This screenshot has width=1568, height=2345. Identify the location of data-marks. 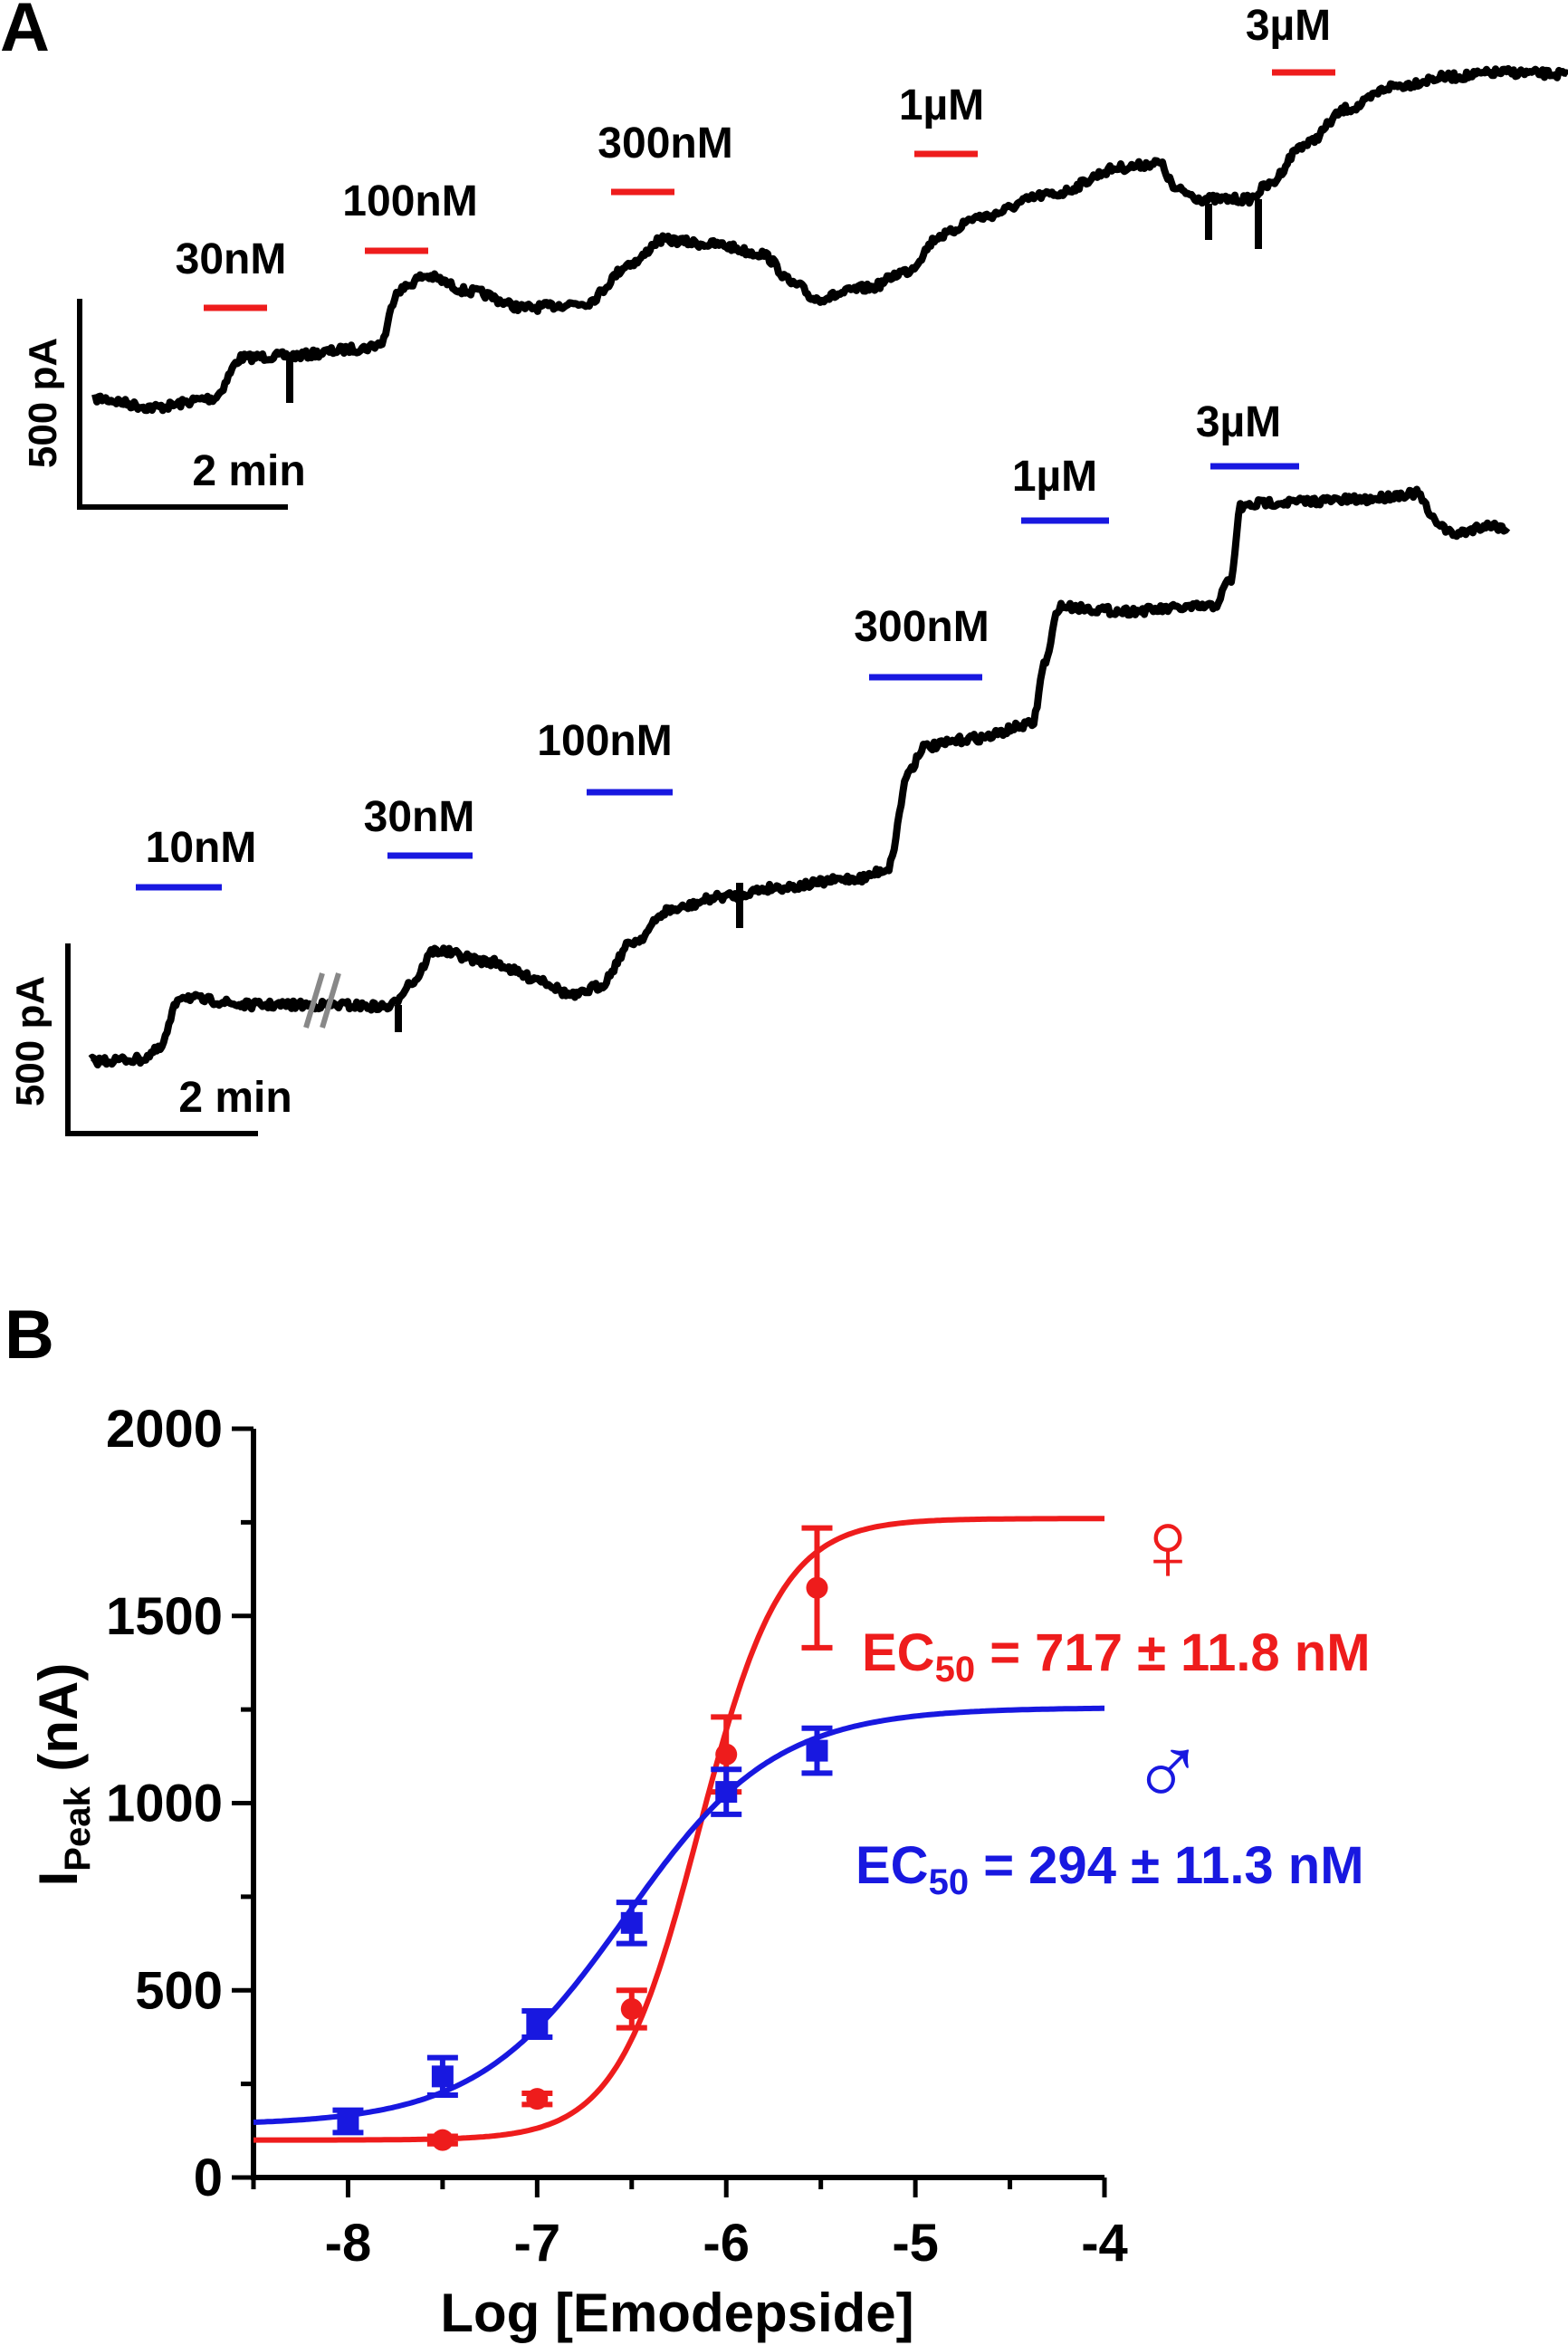
(582, 1838).